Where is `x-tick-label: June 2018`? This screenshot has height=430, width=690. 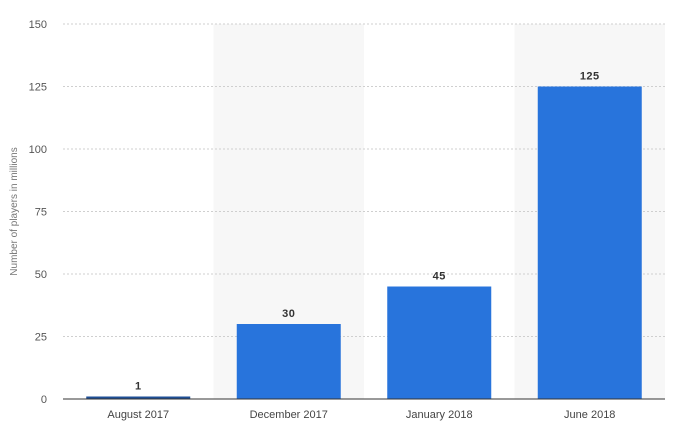 x-tick-label: June 2018 is located at coordinates (589, 415).